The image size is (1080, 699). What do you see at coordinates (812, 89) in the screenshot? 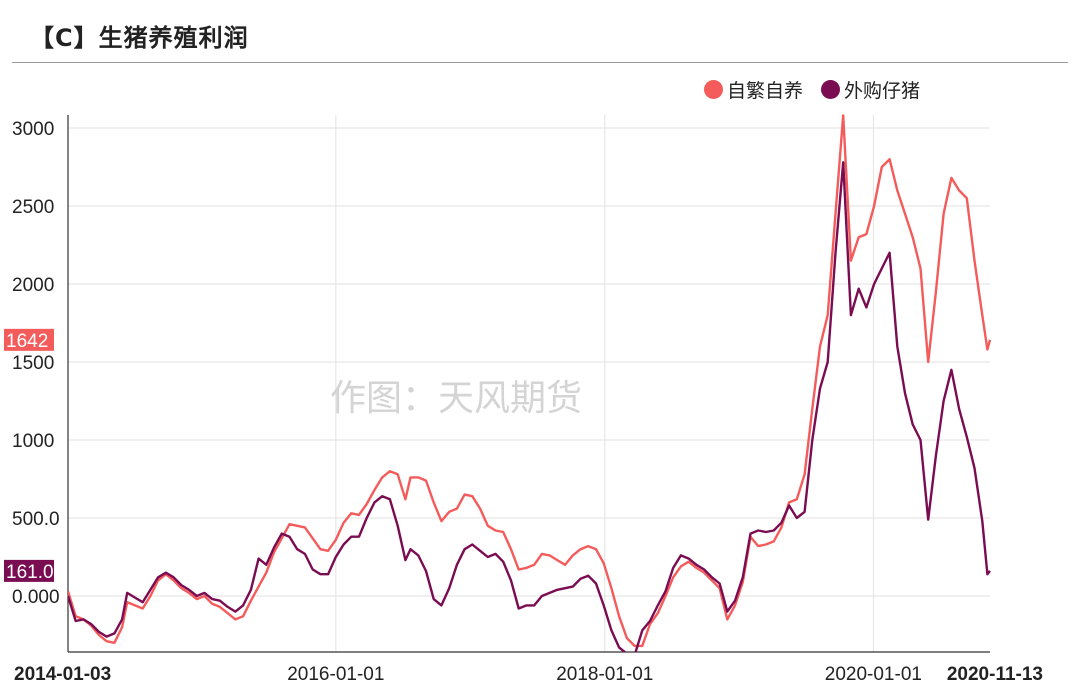
I see `chart-legend: 自繁自养 外购仔猪` at bounding box center [812, 89].